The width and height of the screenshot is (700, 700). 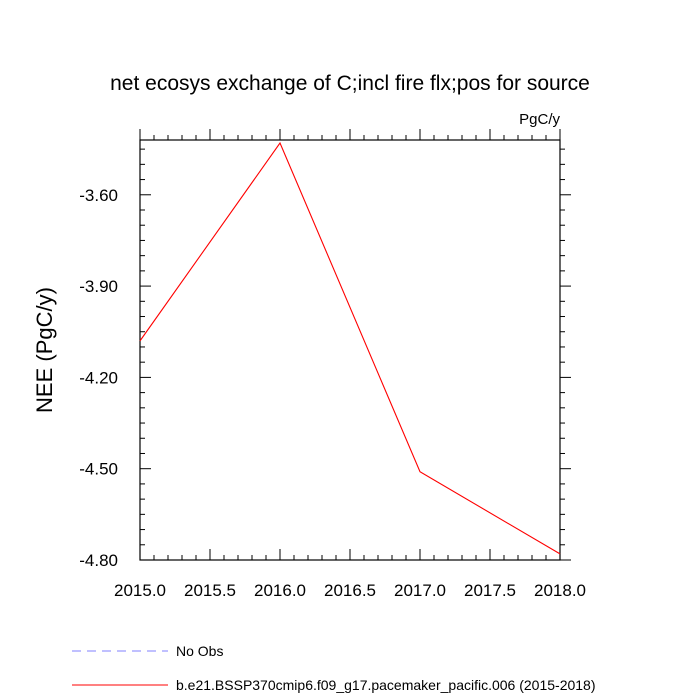 What do you see at coordinates (98, 195) in the screenshot?
I see `y-tick-label: -3.60` at bounding box center [98, 195].